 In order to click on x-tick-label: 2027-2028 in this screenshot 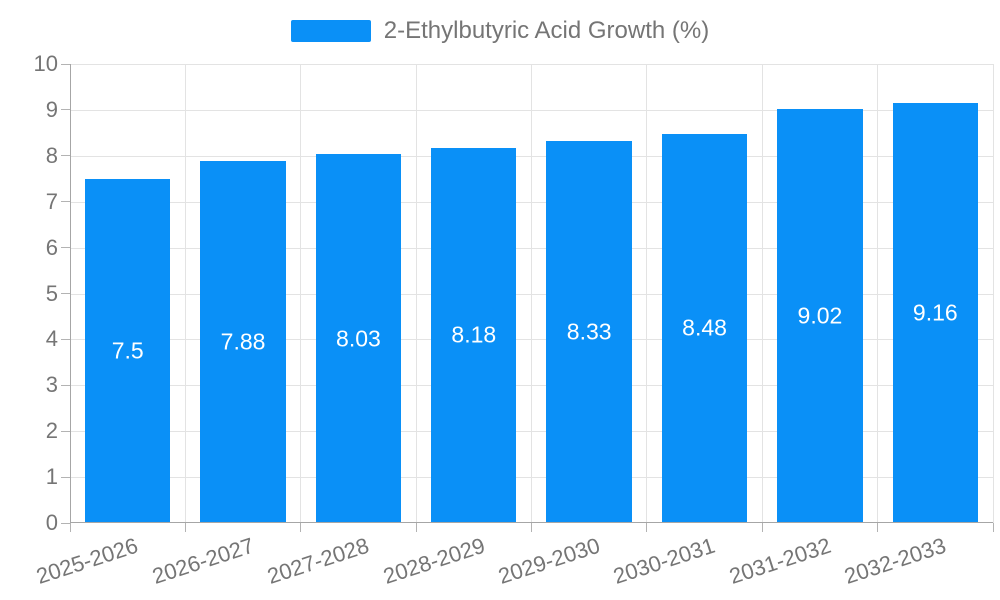, I will do `click(318, 560)`.